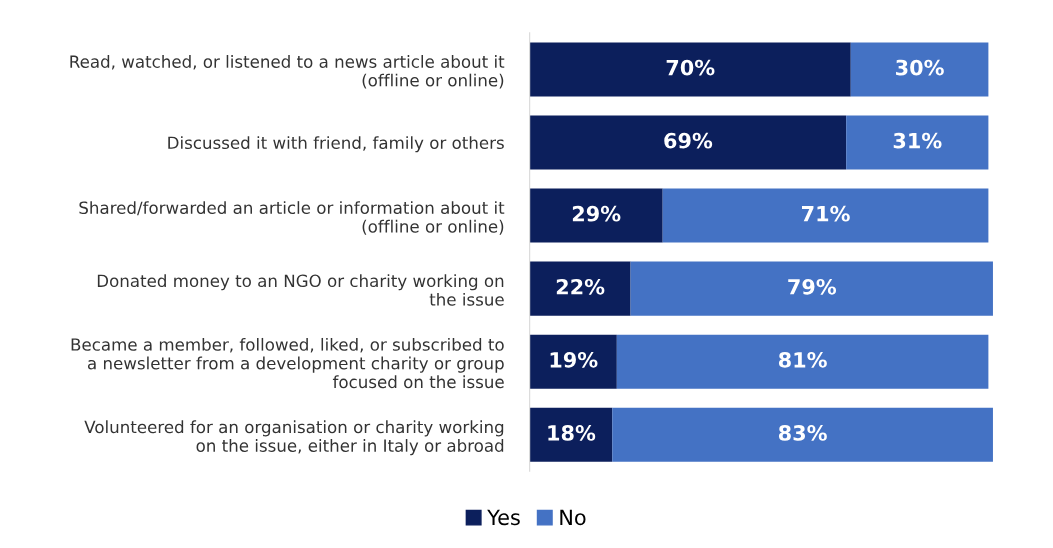  I want to click on y-tick-label: Discussed it with friend, family or others, so click(336, 144).